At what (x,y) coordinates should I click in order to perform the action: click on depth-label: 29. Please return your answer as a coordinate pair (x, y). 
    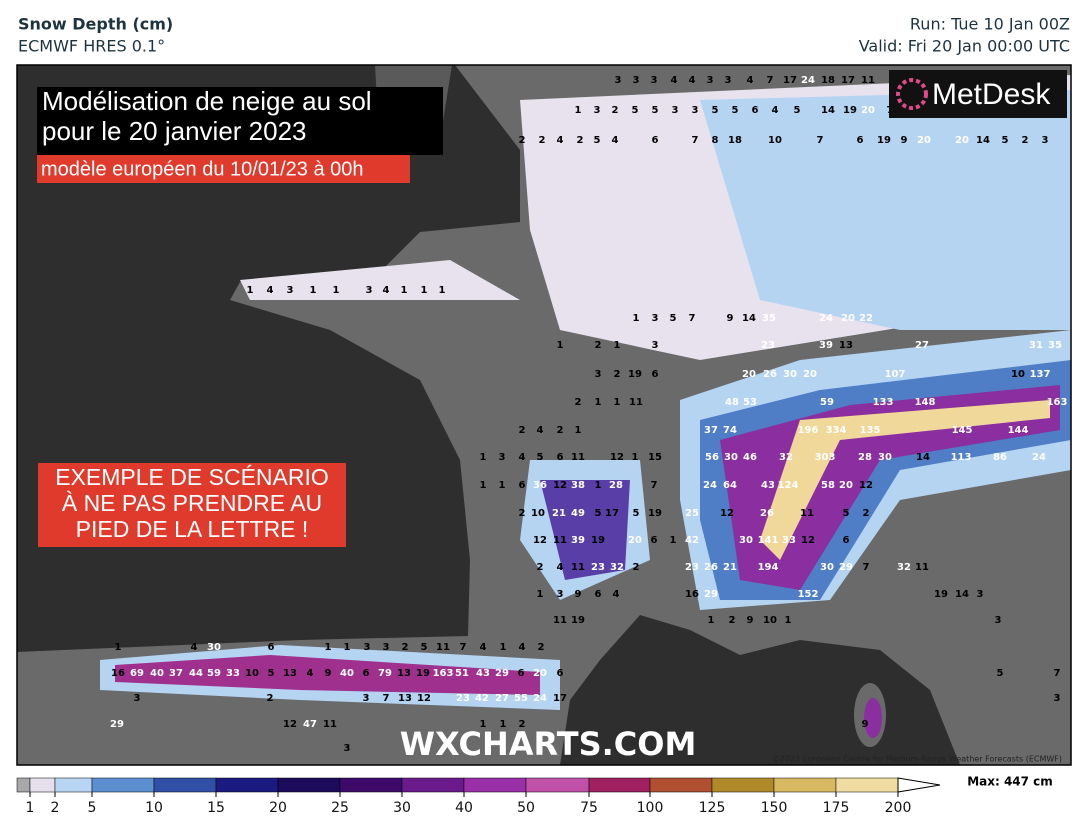
    Looking at the image, I should click on (711, 594).